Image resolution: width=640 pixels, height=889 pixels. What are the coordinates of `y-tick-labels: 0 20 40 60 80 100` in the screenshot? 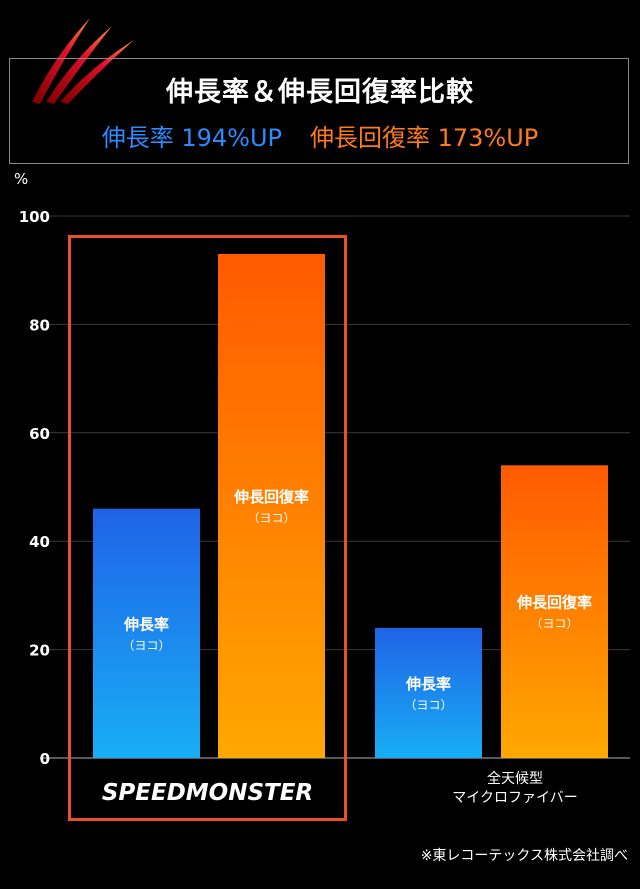 It's located at (34, 488).